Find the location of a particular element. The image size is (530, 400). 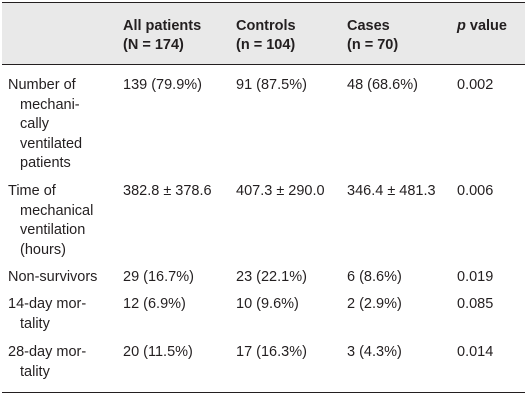

row-1-label-line: Number of is located at coordinates (42, 85).